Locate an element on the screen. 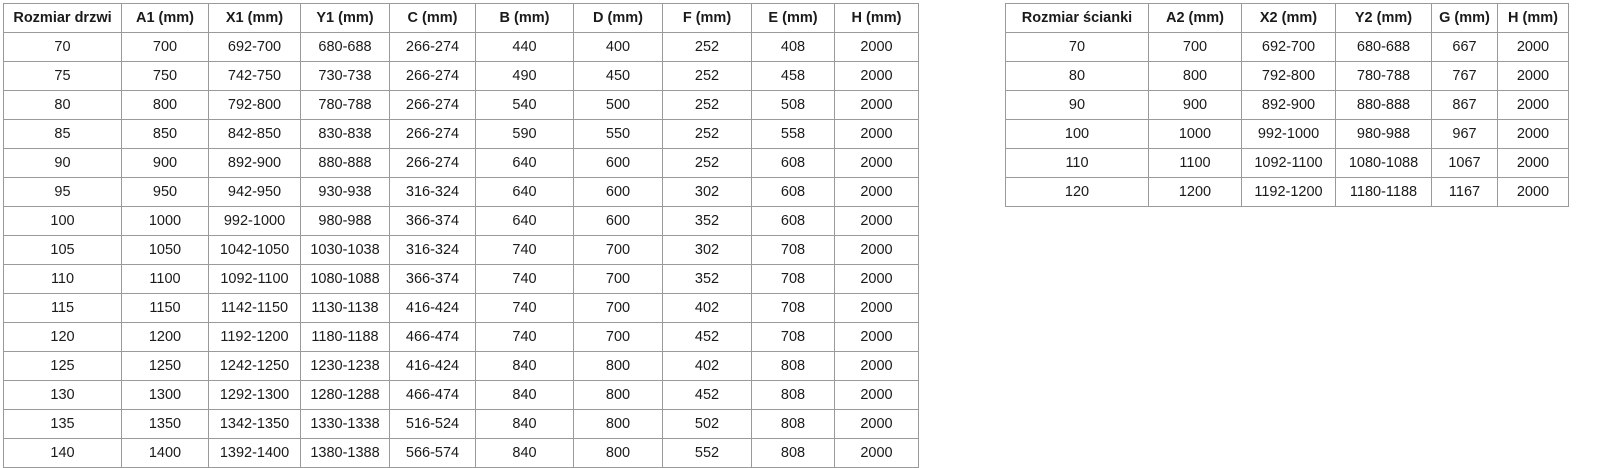 The height and width of the screenshot is (468, 1600). door-cell: 90 is located at coordinates (62, 163).